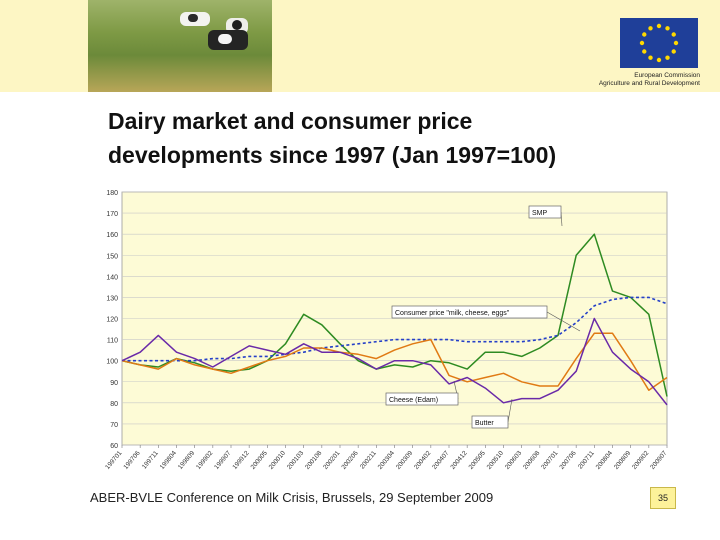  I want to click on x-tick-label: 200402, so click(423, 460).